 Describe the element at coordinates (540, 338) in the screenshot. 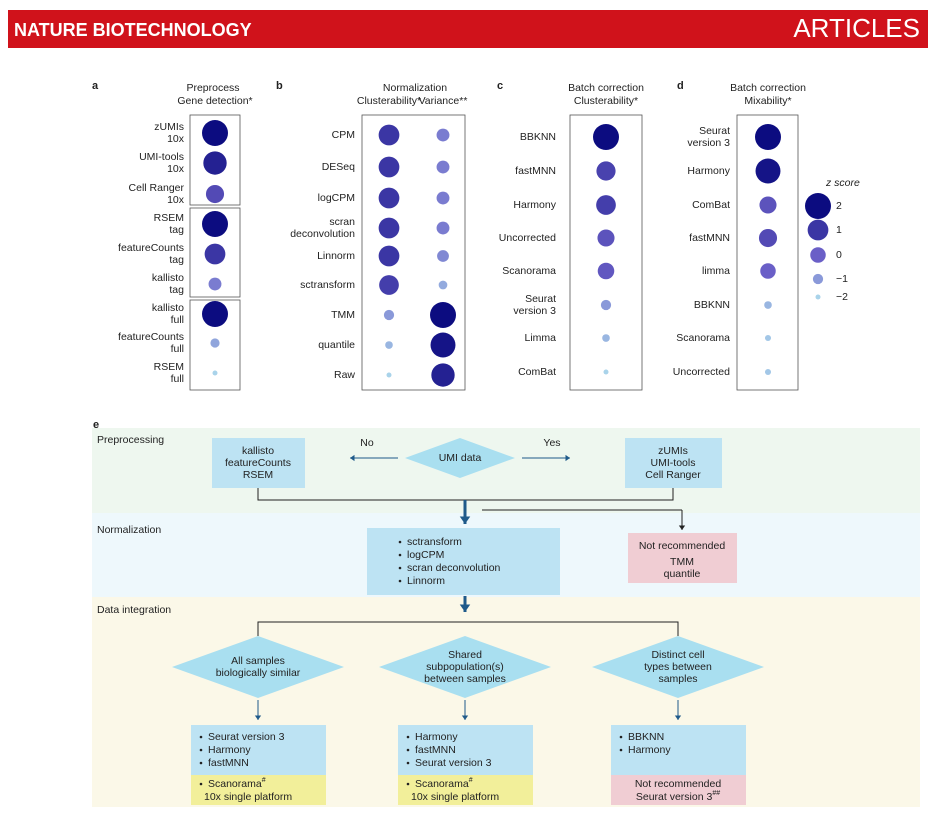

I see `category-label: Limma` at that location.